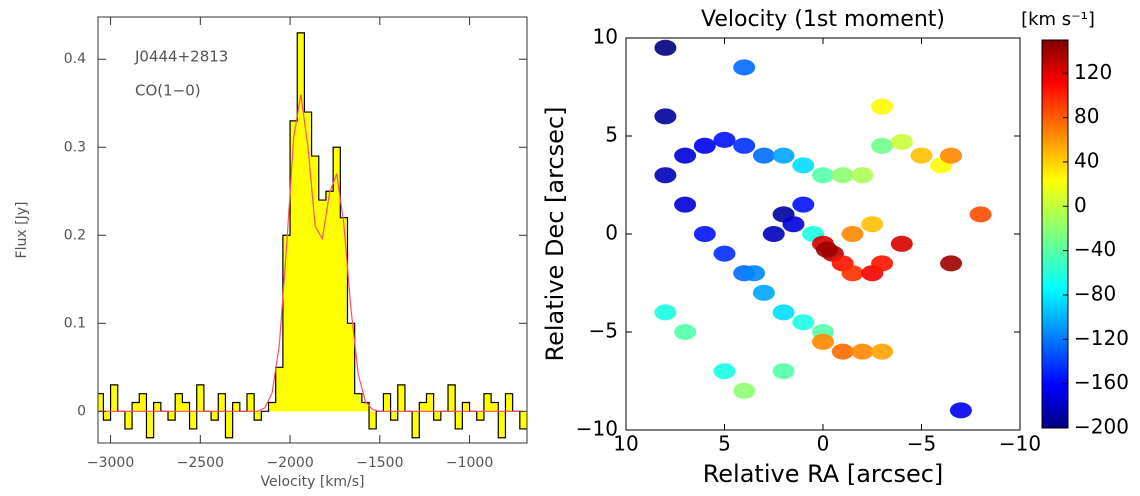  What do you see at coordinates (200, 463) in the screenshot?
I see `x-tick-label: −2500` at bounding box center [200, 463].